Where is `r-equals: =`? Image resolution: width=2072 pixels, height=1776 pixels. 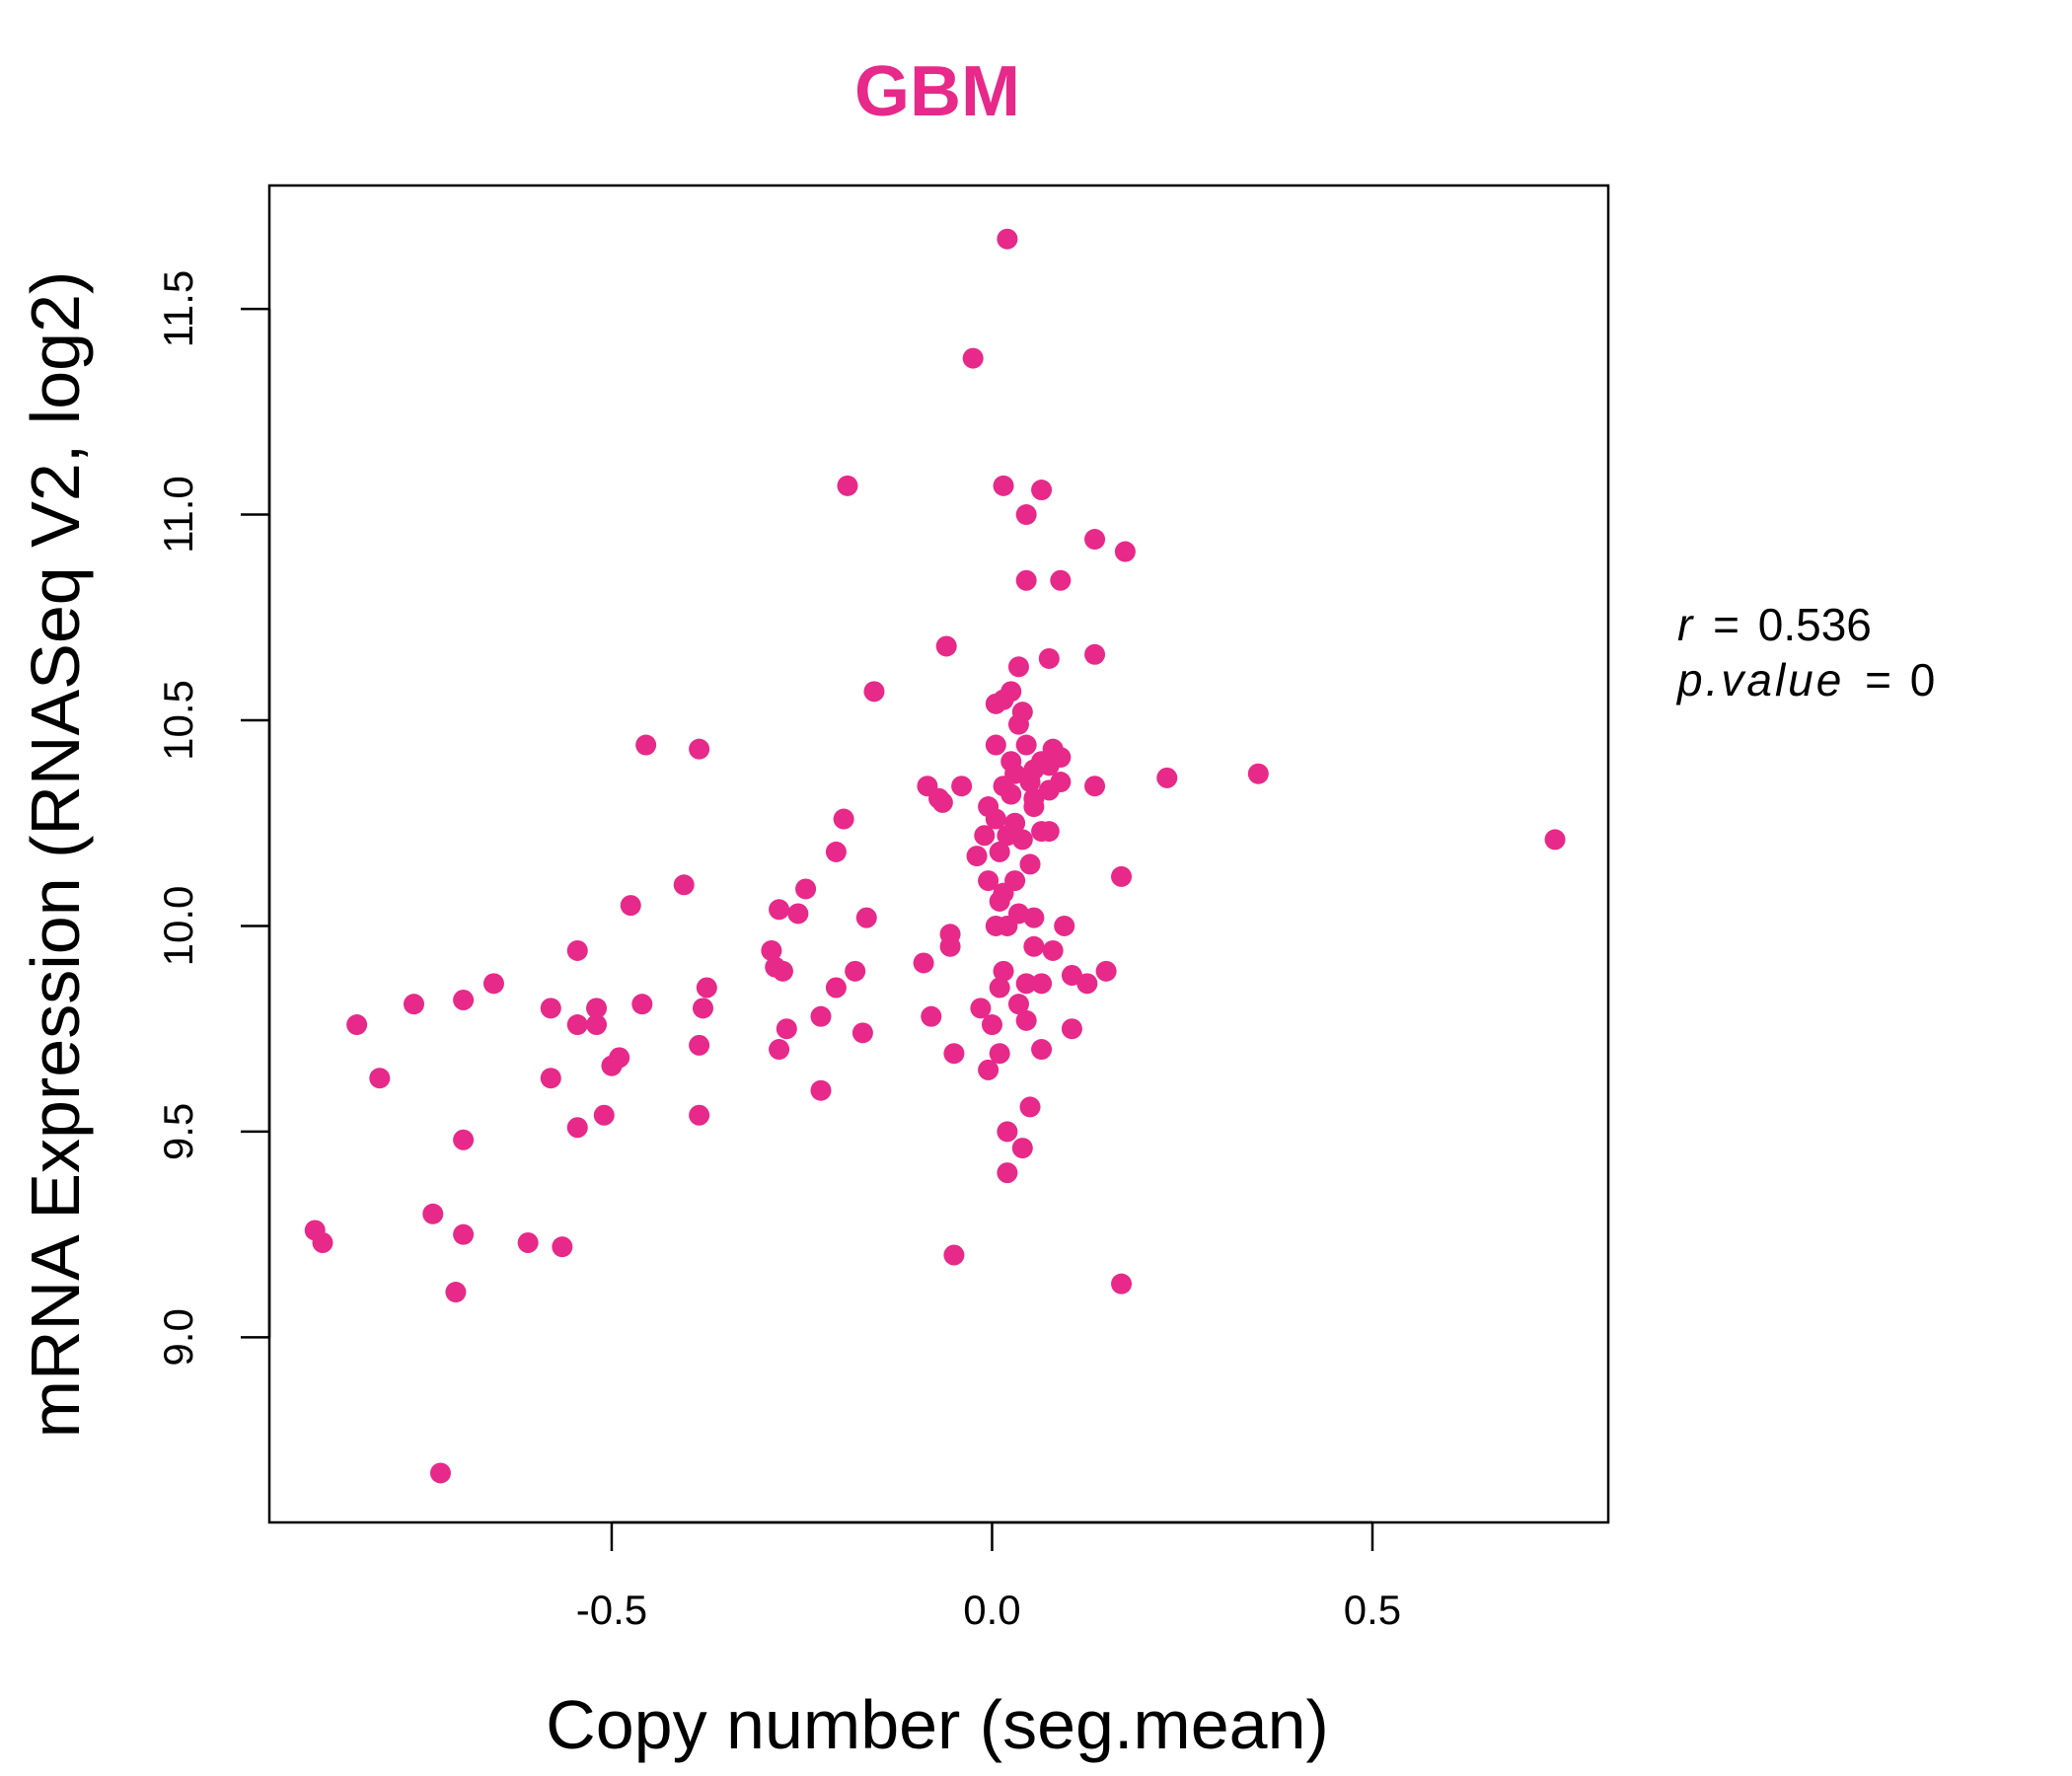
r-equals: = is located at coordinates (1726, 625).